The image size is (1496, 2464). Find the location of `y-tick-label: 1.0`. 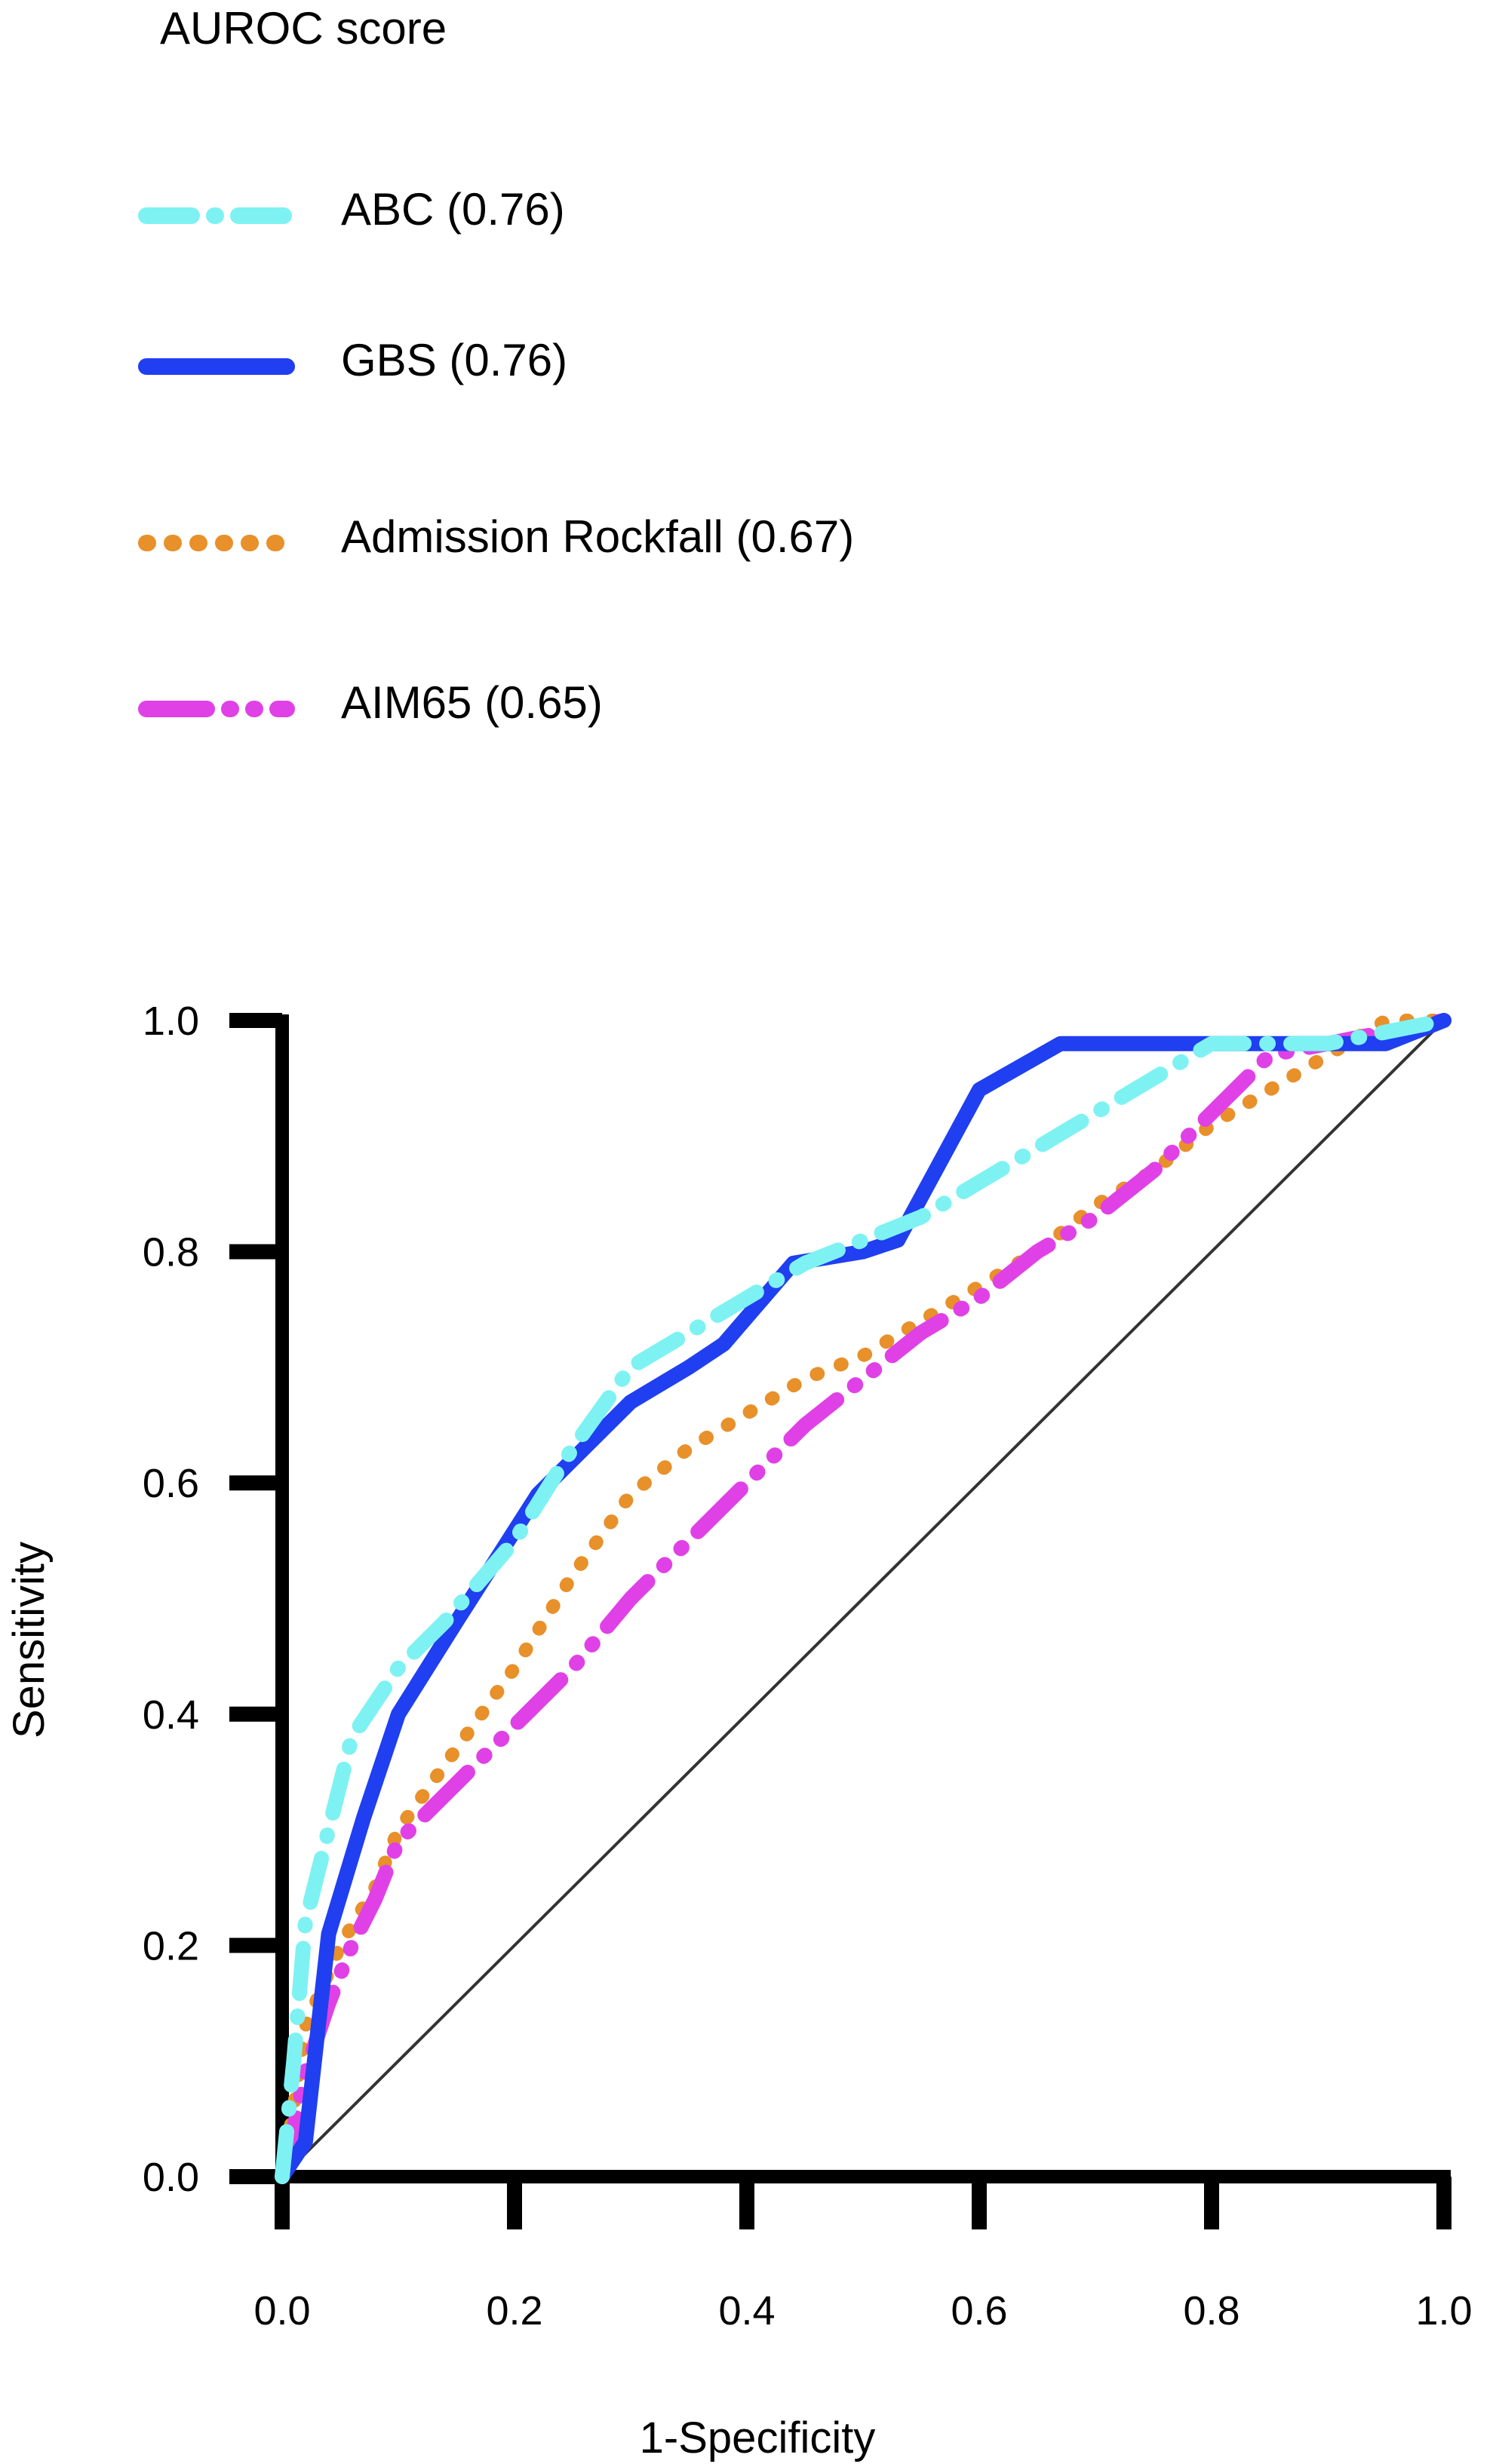

y-tick-label: 1.0 is located at coordinates (171, 1022).